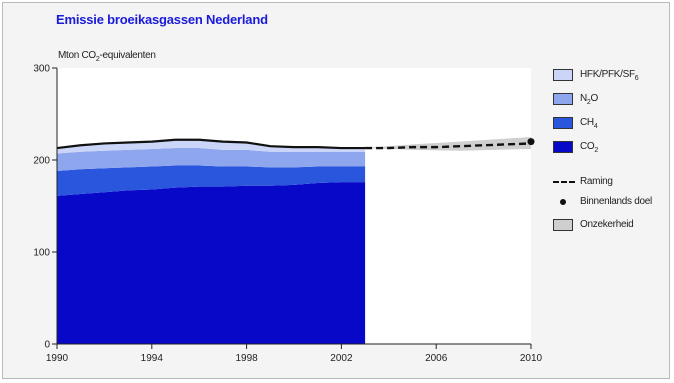 The height and width of the screenshot is (383, 674). What do you see at coordinates (211, 144) in the screenshot?
I see `total-emission-line` at bounding box center [211, 144].